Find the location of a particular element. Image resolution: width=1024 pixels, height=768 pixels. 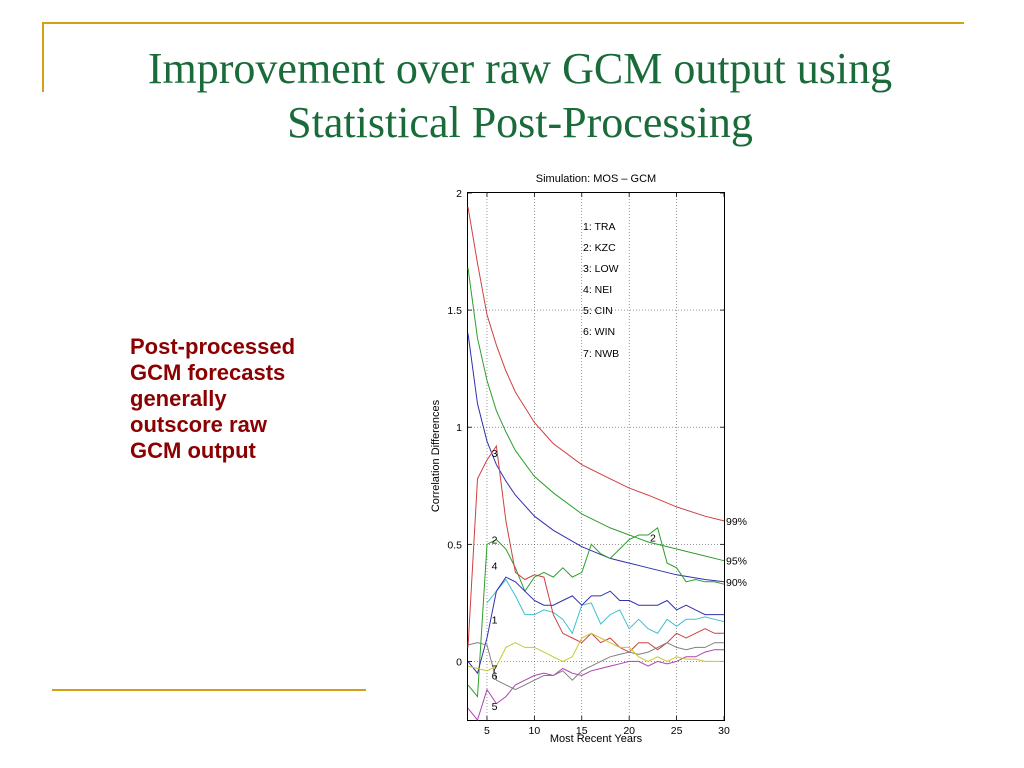

curve-label: 5 is located at coordinates (495, 707).